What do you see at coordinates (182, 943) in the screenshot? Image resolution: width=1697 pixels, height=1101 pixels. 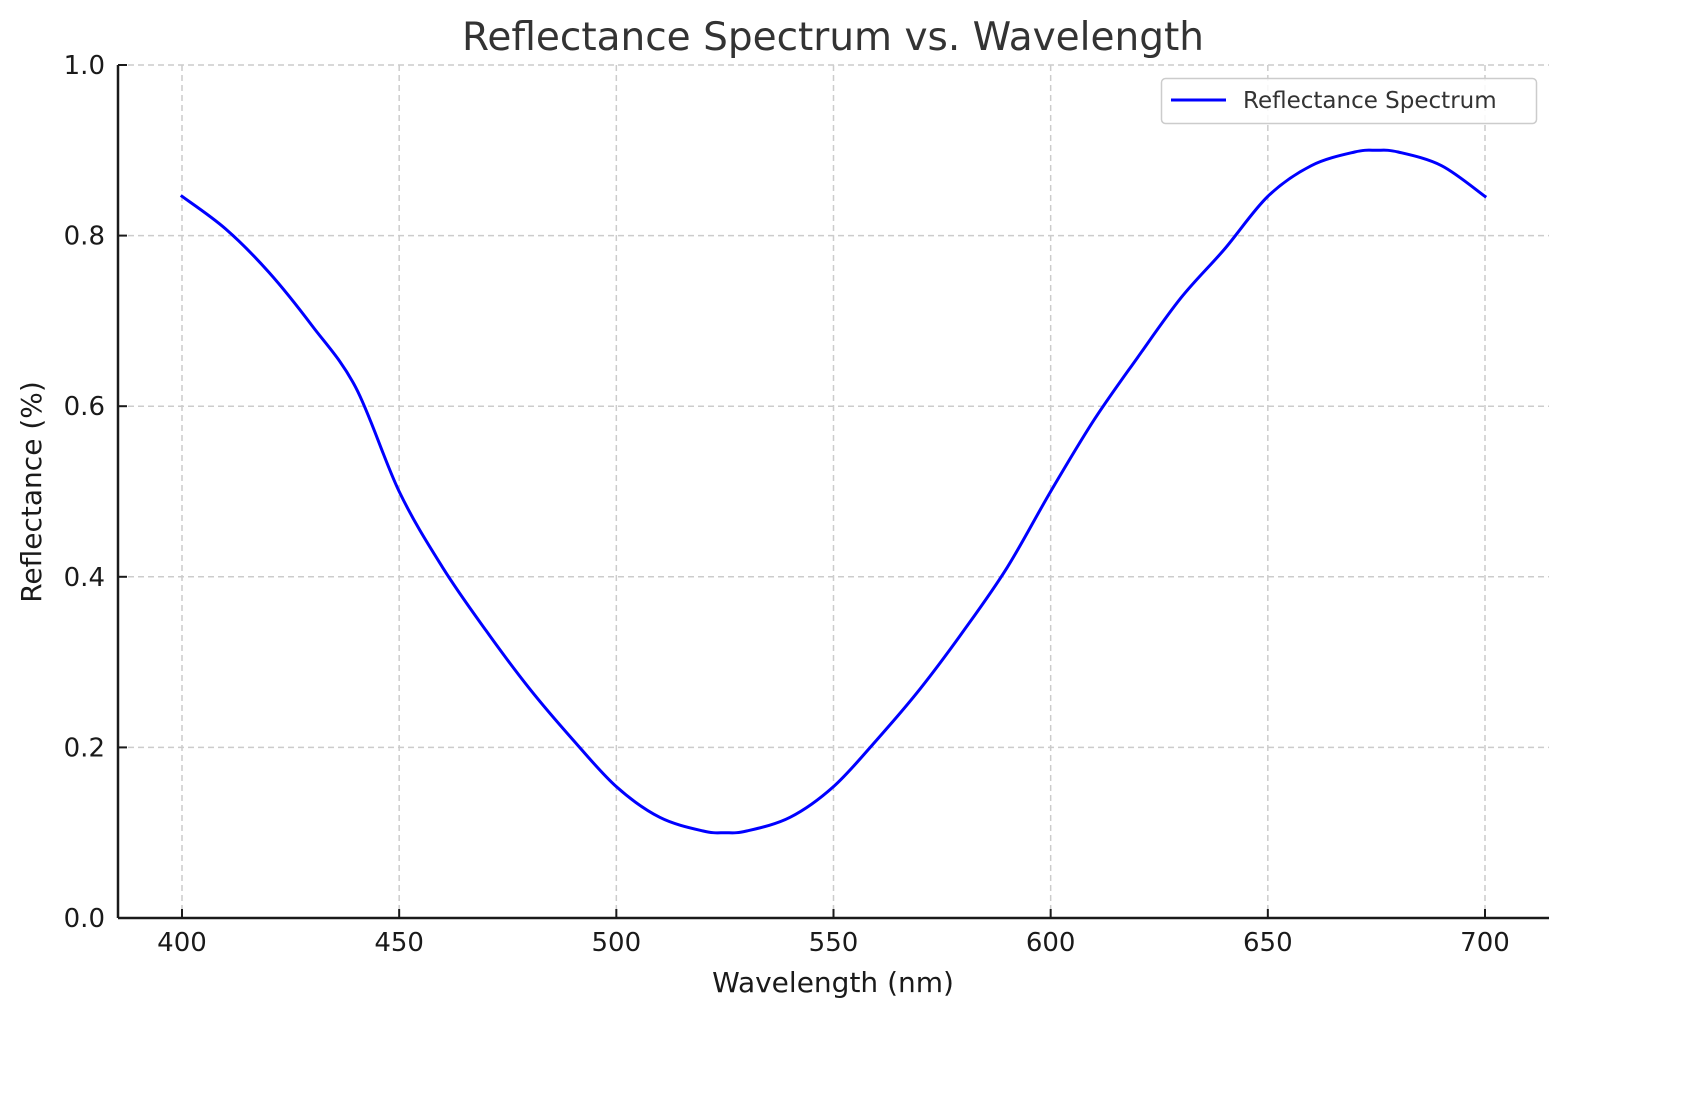 I see `x-tick-label: 400` at bounding box center [182, 943].